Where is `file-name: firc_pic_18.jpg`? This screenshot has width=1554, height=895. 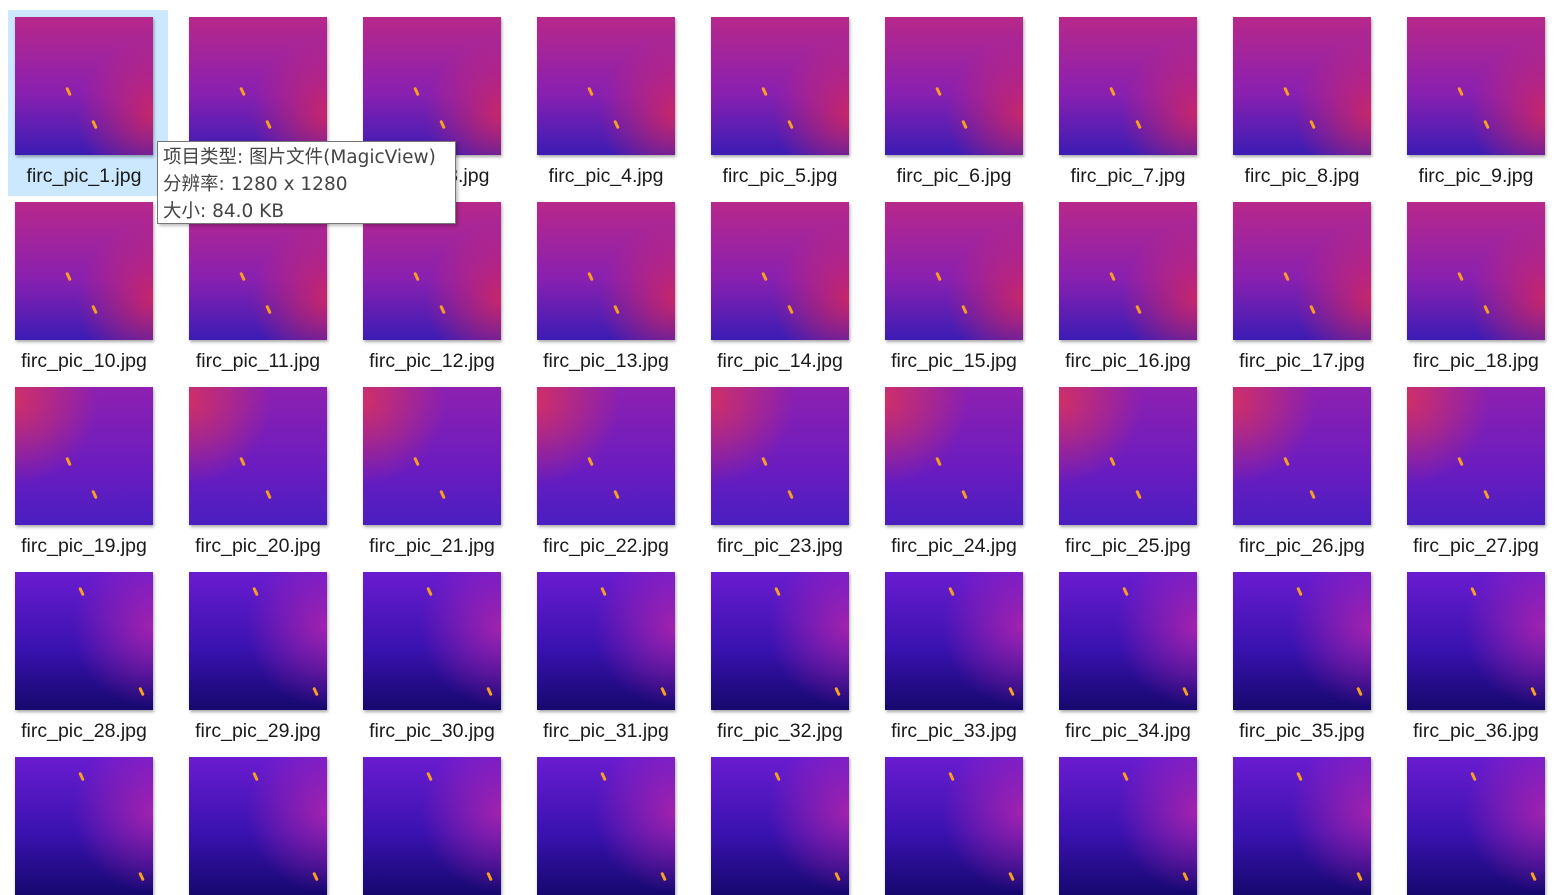
file-name: firc_pic_18.jpg is located at coordinates (1476, 361).